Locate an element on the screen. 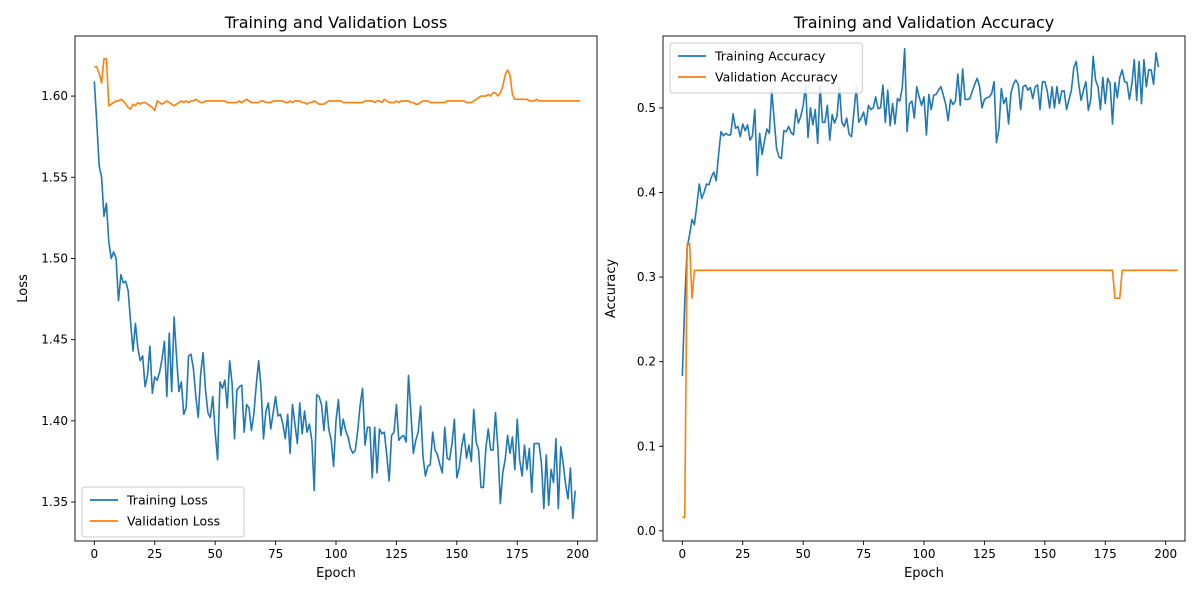 The image size is (1200, 600). legend: Training Loss Validation Loss is located at coordinates (163, 512).